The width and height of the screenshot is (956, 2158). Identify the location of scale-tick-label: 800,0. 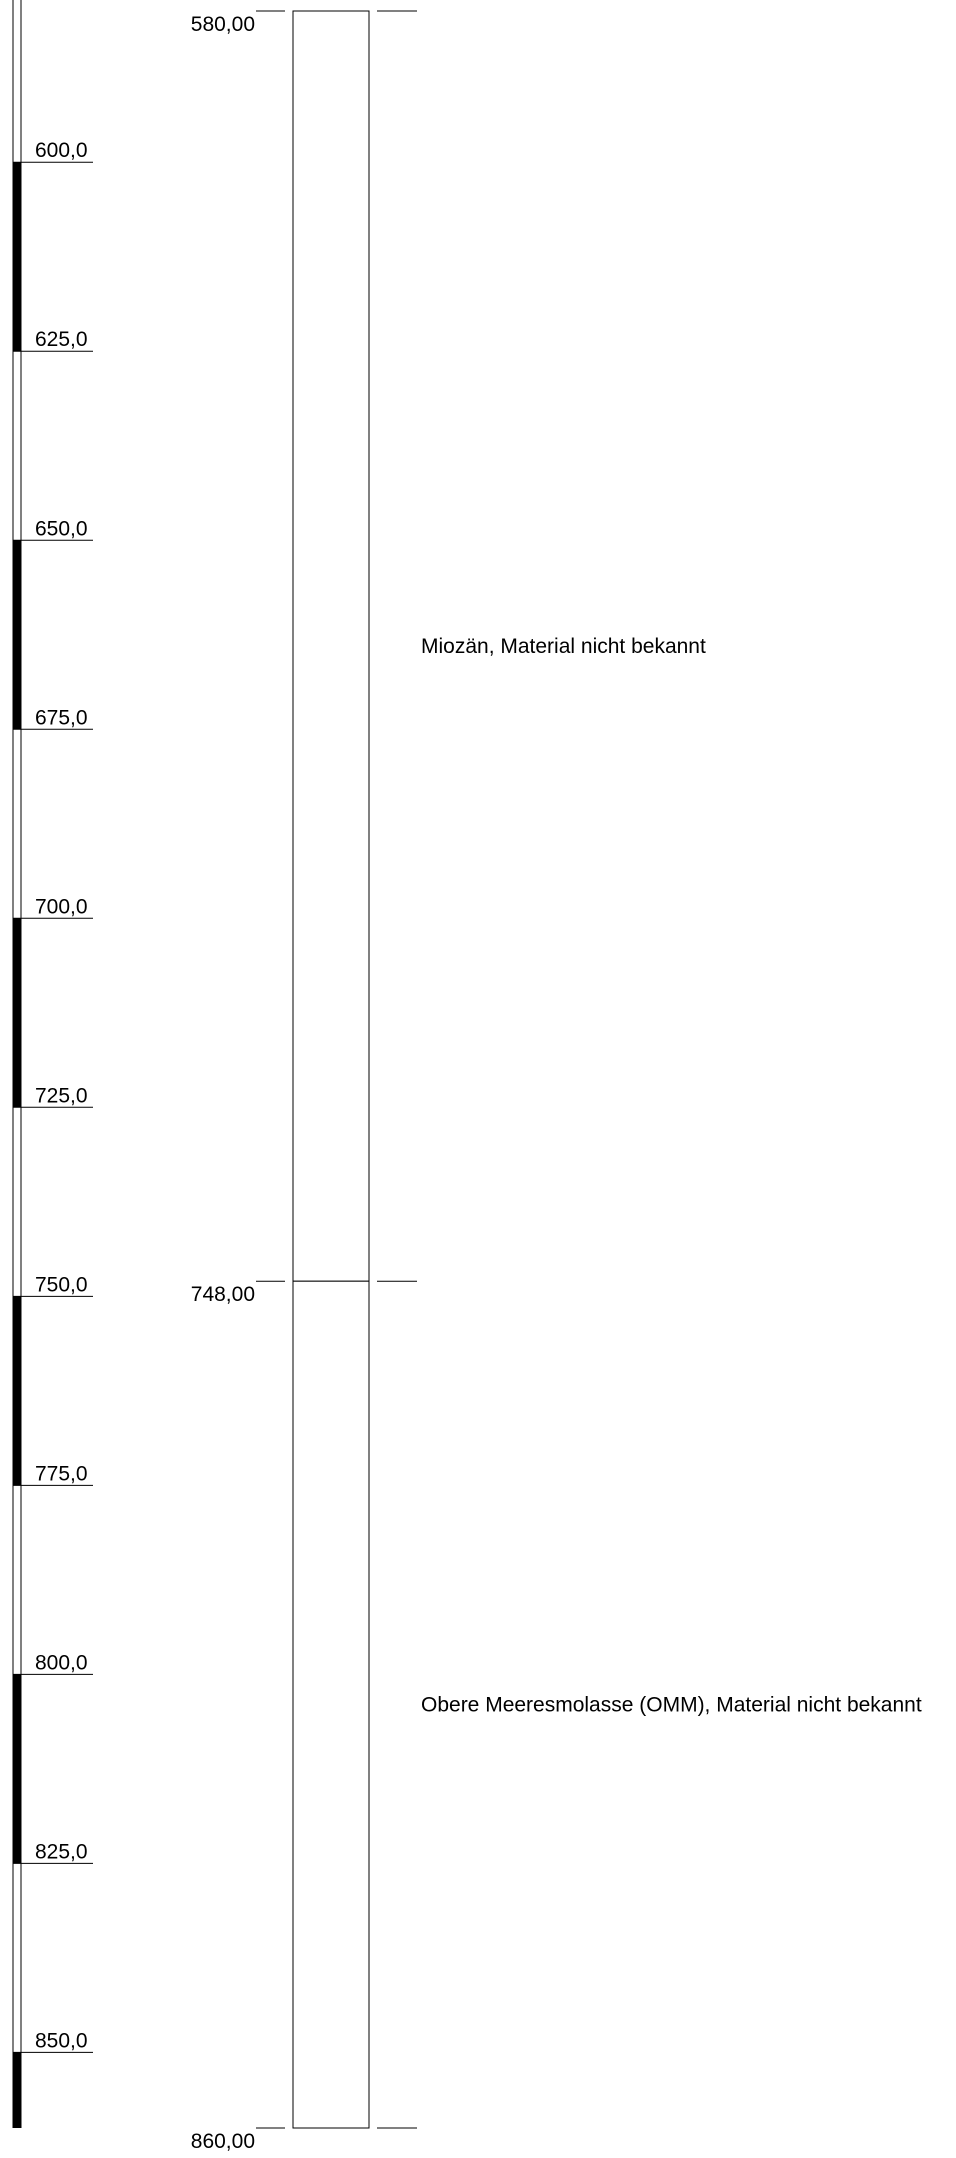
(61, 1662).